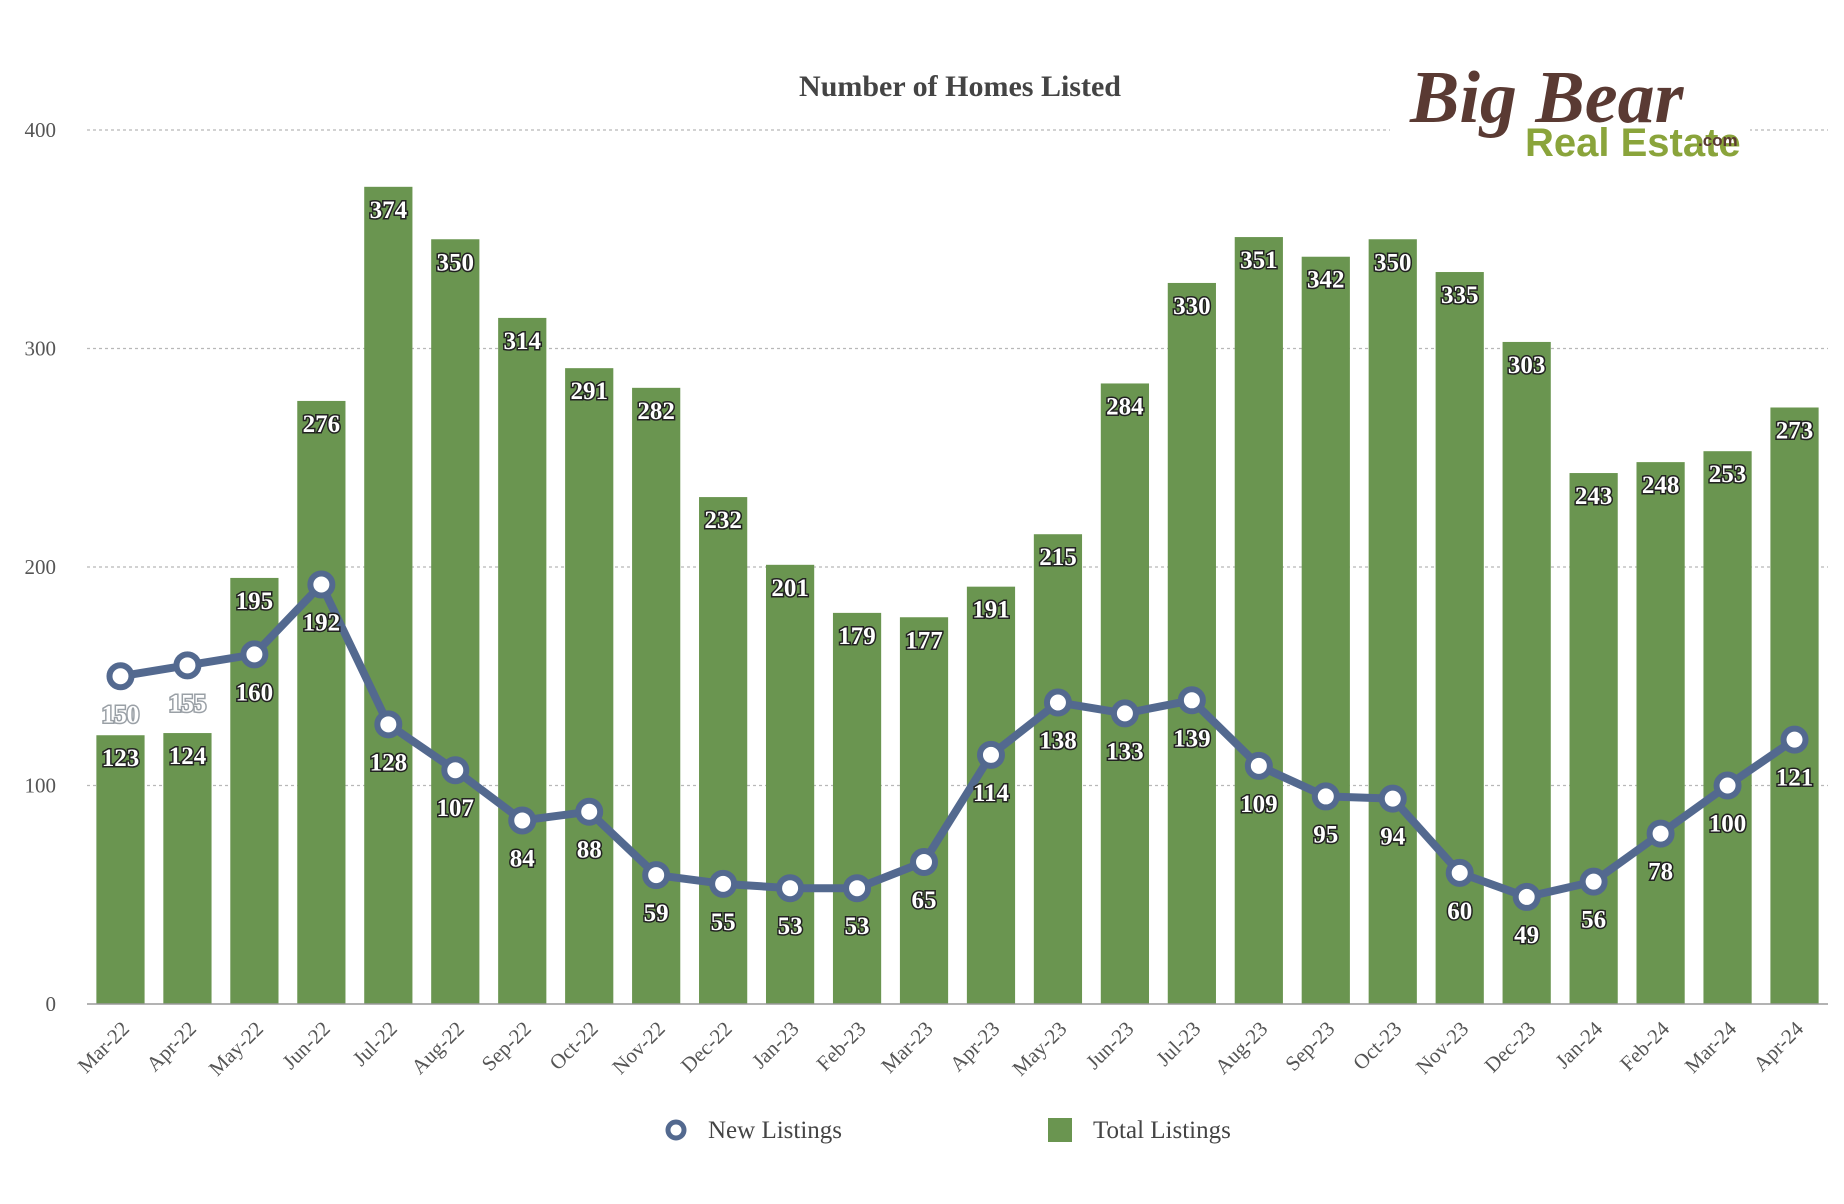 Image resolution: width=1844 pixels, height=1204 pixels. What do you see at coordinates (1778, 1046) in the screenshot?
I see `x-tick-label: Apr-24` at bounding box center [1778, 1046].